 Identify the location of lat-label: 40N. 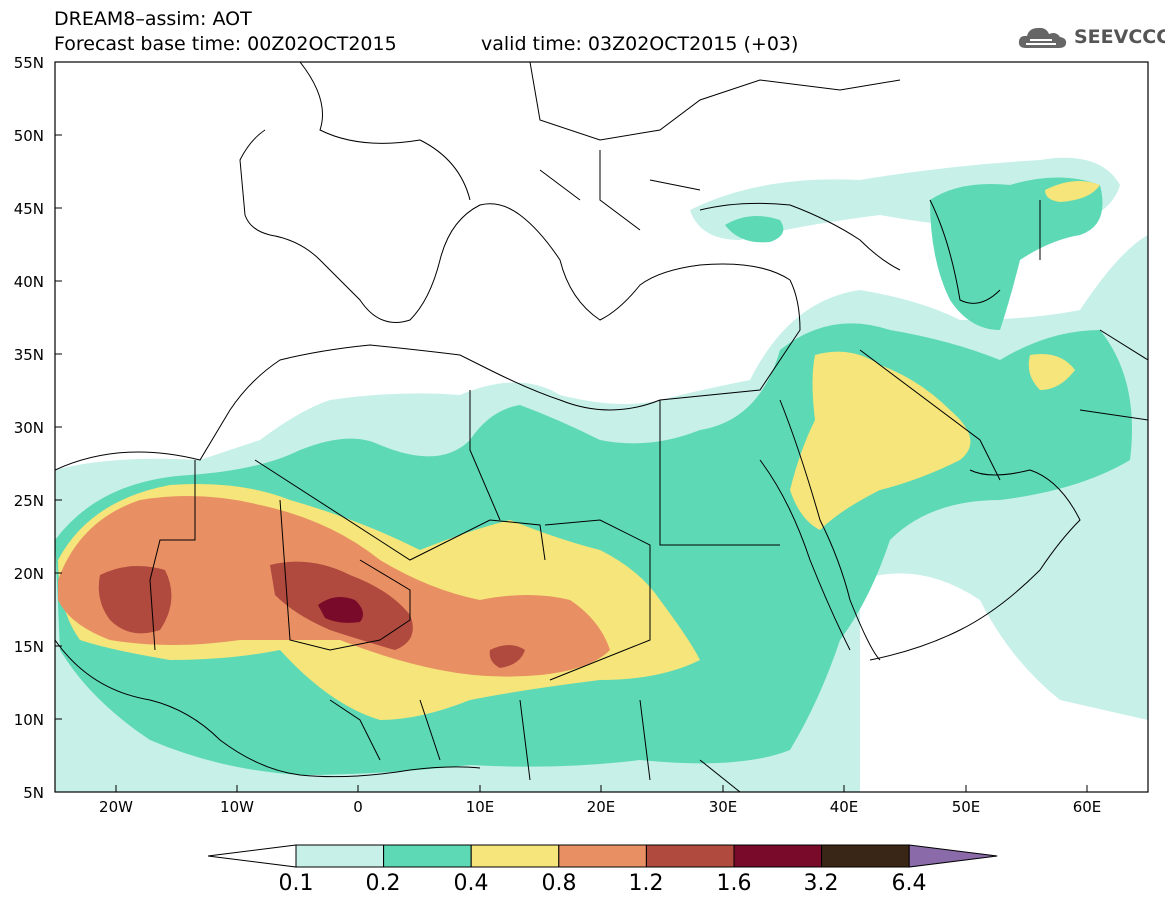
(28, 282).